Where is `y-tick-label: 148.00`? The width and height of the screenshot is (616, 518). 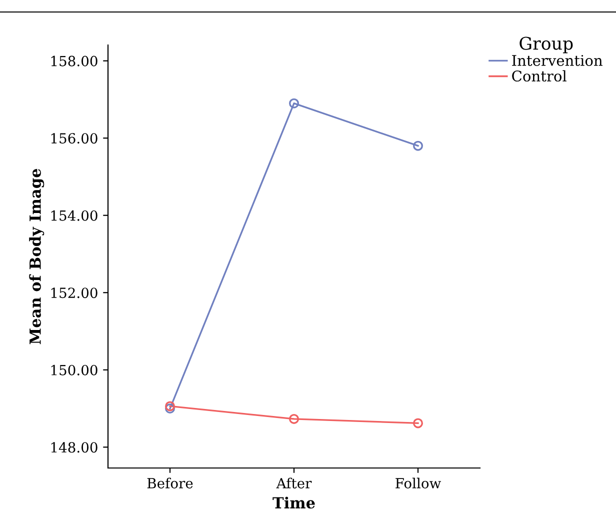 y-tick-label: 148.00 is located at coordinates (74, 447).